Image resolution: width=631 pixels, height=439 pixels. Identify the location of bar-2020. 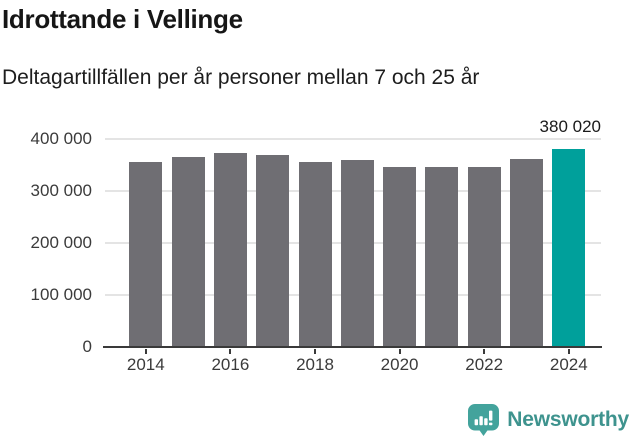
(400, 256).